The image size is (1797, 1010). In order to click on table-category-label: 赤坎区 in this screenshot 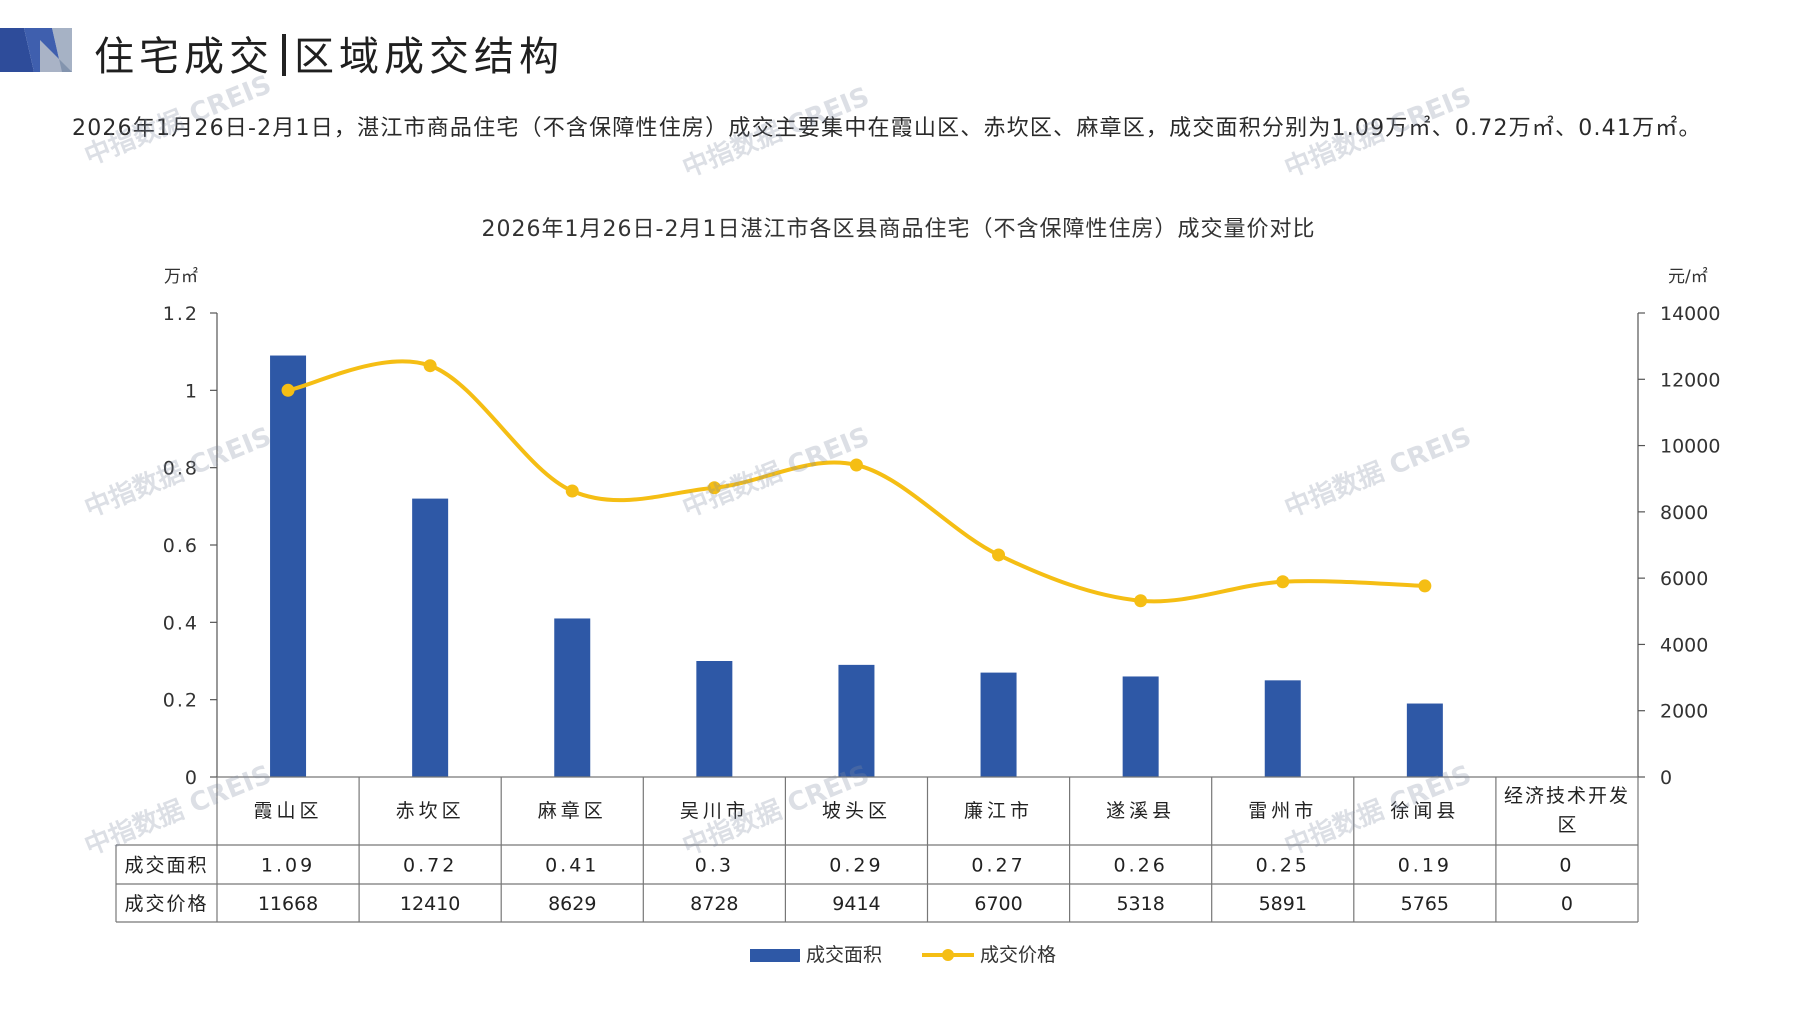, I will do `click(430, 811)`.